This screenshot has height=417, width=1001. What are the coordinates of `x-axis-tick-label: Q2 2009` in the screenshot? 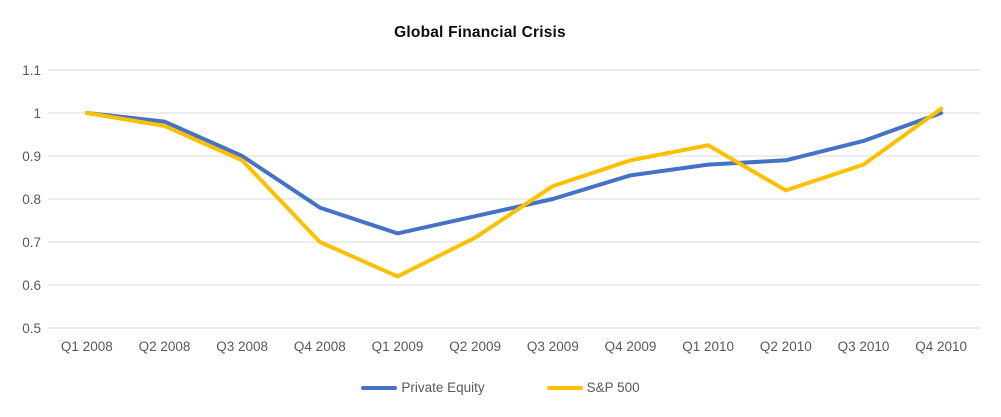 It's located at (475, 346).